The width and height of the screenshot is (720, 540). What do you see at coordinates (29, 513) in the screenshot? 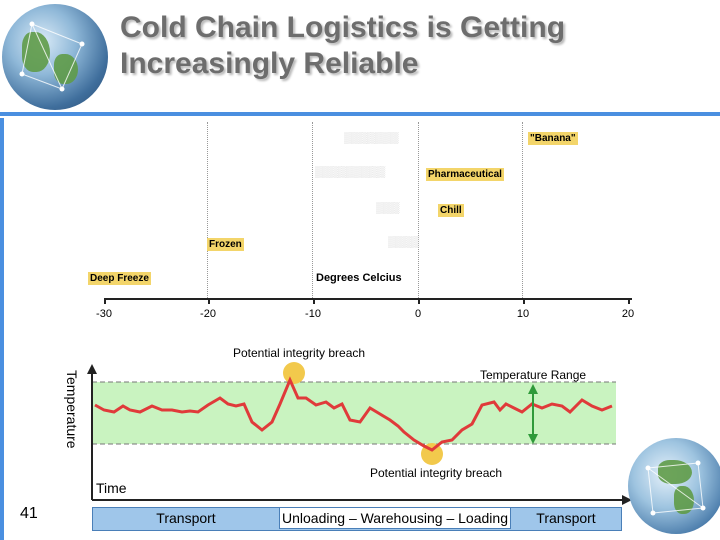
I see `slide-number: 41` at bounding box center [29, 513].